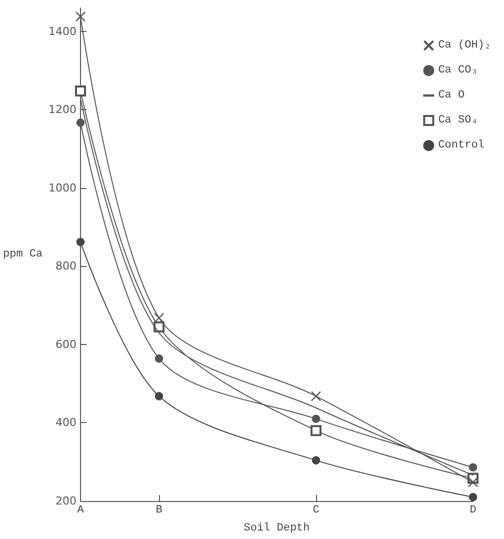 Image resolution: width=504 pixels, height=539 pixels. I want to click on x-tick-label: C, so click(316, 510).